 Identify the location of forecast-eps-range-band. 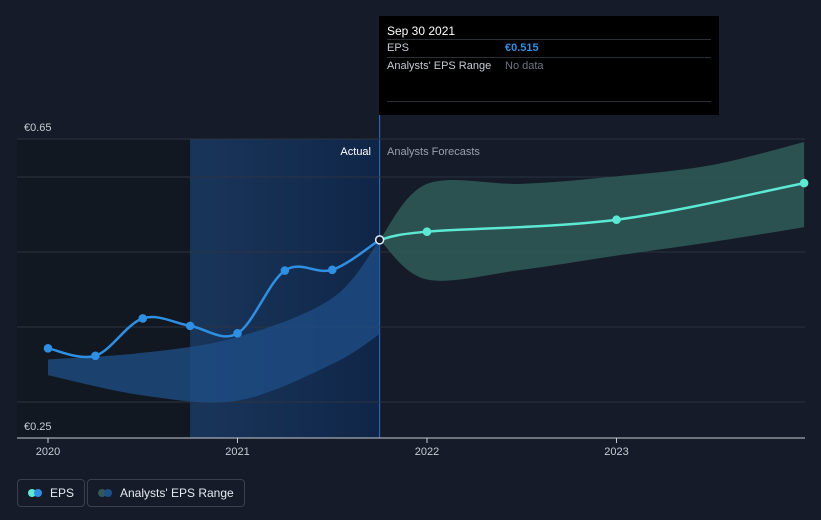
(592, 211).